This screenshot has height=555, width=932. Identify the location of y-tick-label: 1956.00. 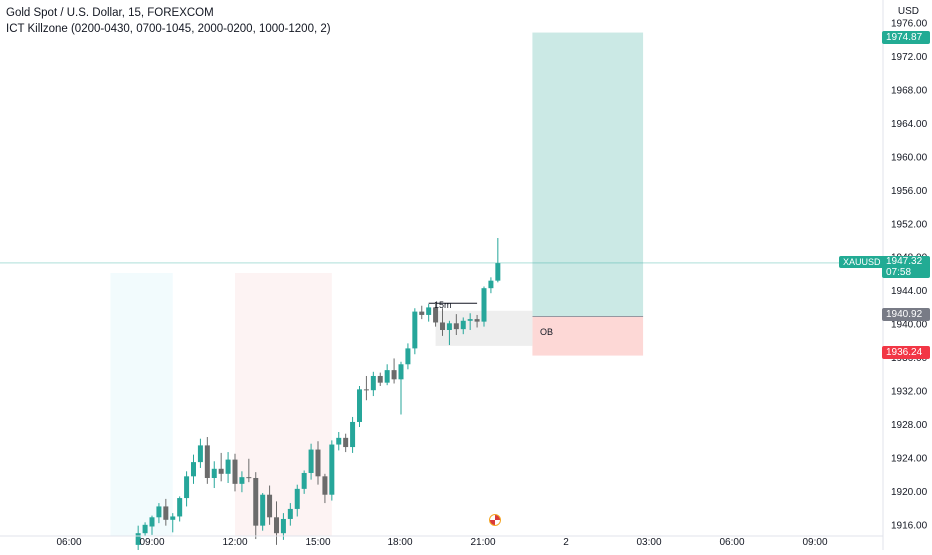
(909, 191).